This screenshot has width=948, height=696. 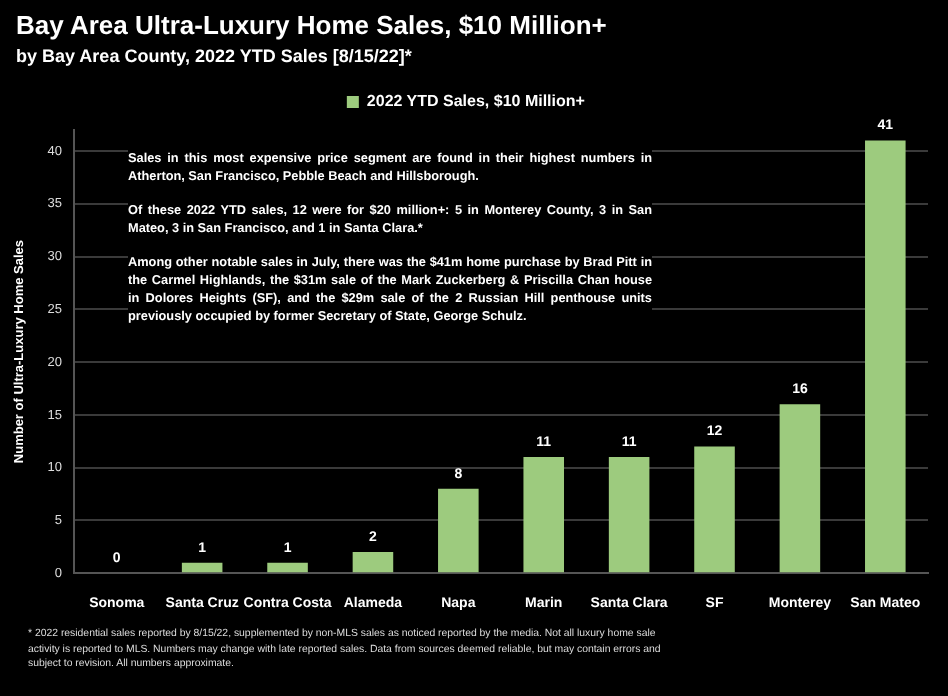 I want to click on chart-subtitle: by Bay Area County, 2022 YTD Sales [8/15/22]*, so click(x=214, y=56).